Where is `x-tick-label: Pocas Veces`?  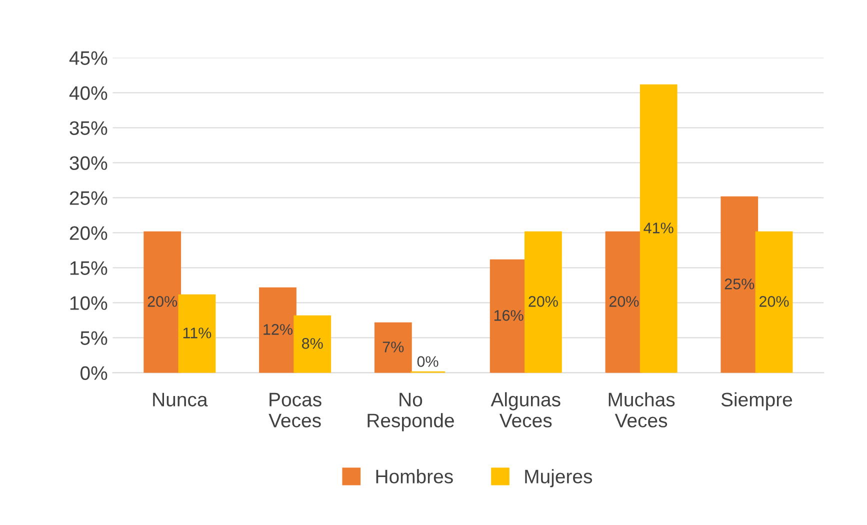
x-tick-label: Pocas Veces is located at coordinates (295, 410).